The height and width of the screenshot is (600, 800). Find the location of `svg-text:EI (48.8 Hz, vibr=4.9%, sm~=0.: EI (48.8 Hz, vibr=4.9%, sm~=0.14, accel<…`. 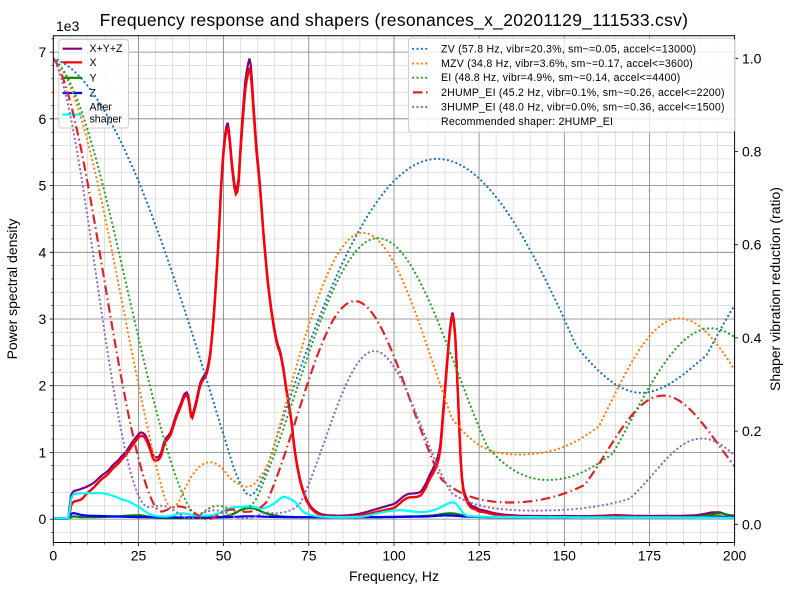

svg-text:EI (48.8 Hz, vibr=4.9%, sm~=0.: EI (48.8 Hz, vibr=4.9%, sm~=0.14, accel<… is located at coordinates (560, 78).